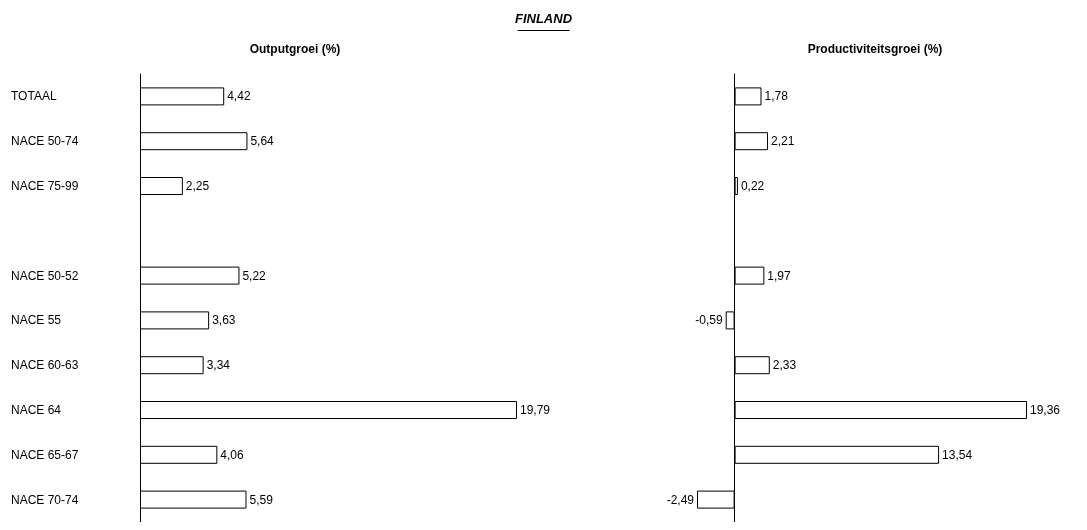  What do you see at coordinates (535, 410) in the screenshot?
I see `data-label: 19,79` at bounding box center [535, 410].